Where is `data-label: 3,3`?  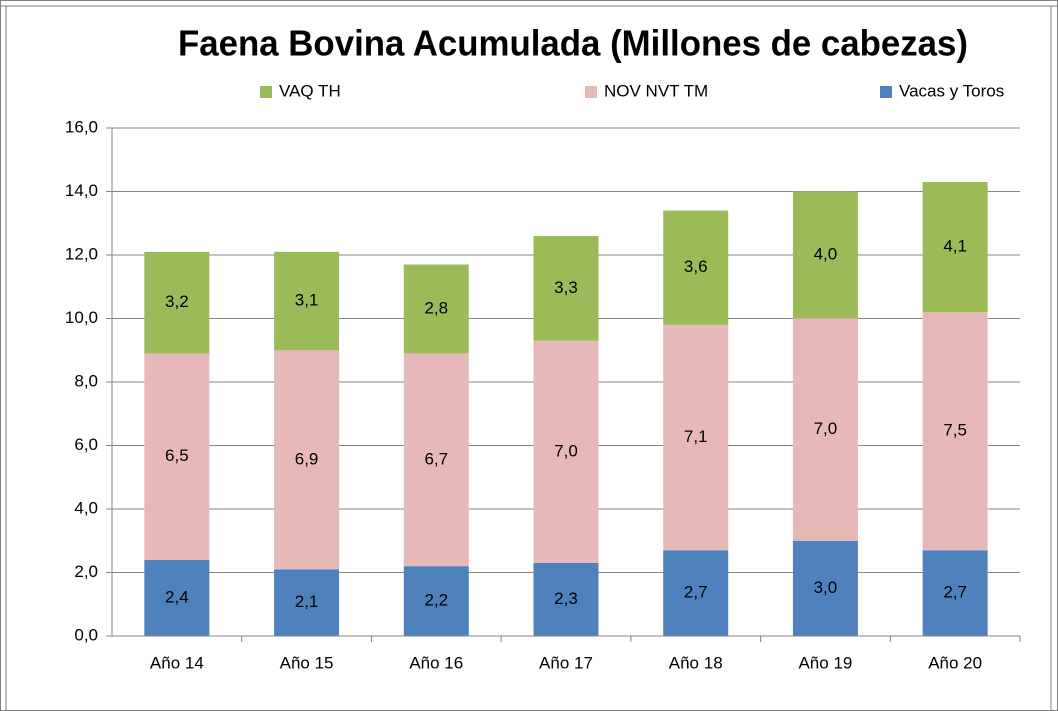
data-label: 3,3 is located at coordinates (566, 287).